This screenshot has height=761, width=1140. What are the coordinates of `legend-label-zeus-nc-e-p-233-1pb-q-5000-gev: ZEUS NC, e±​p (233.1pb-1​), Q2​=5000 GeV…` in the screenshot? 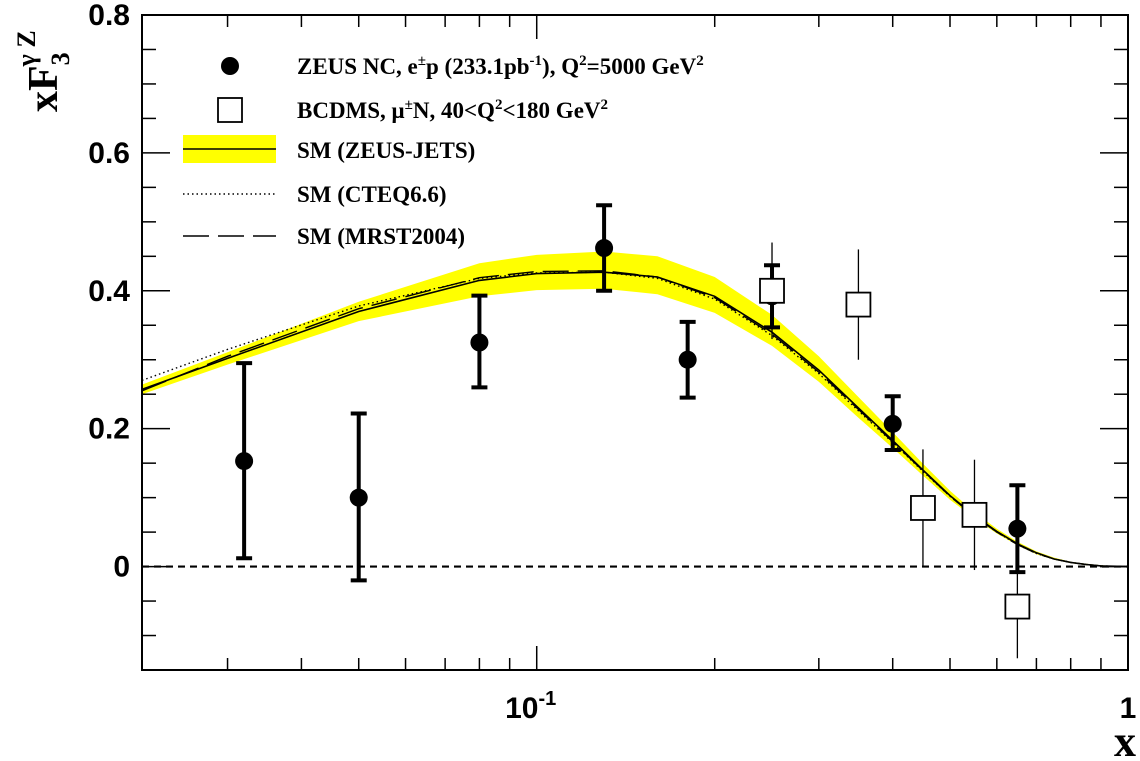 It's located at (500, 66).